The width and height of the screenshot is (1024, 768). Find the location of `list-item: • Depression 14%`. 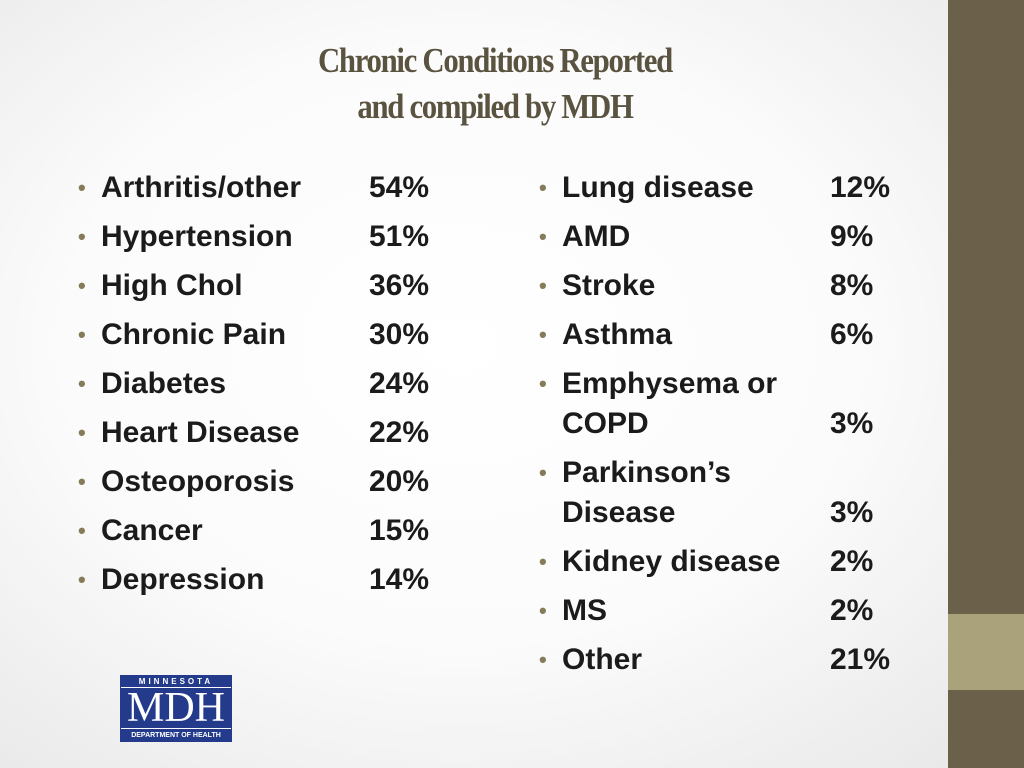

list-item: • Depression 14% is located at coordinates (253, 580).